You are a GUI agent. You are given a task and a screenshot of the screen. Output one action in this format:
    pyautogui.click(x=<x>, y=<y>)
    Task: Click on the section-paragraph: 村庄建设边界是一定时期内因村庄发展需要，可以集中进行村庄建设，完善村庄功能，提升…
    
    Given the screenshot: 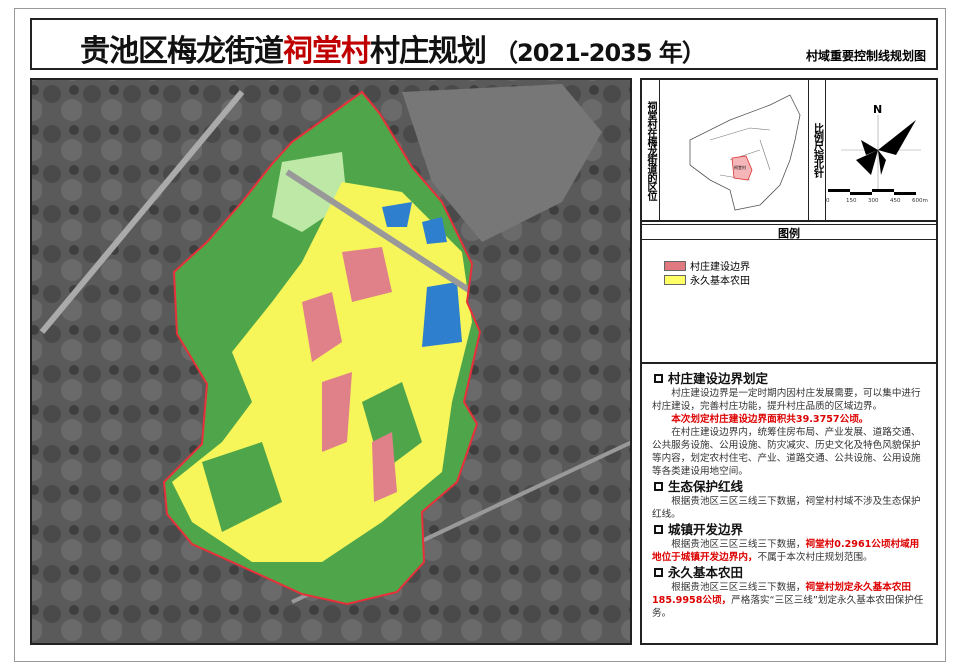 What is the action you would take?
    pyautogui.click(x=790, y=400)
    